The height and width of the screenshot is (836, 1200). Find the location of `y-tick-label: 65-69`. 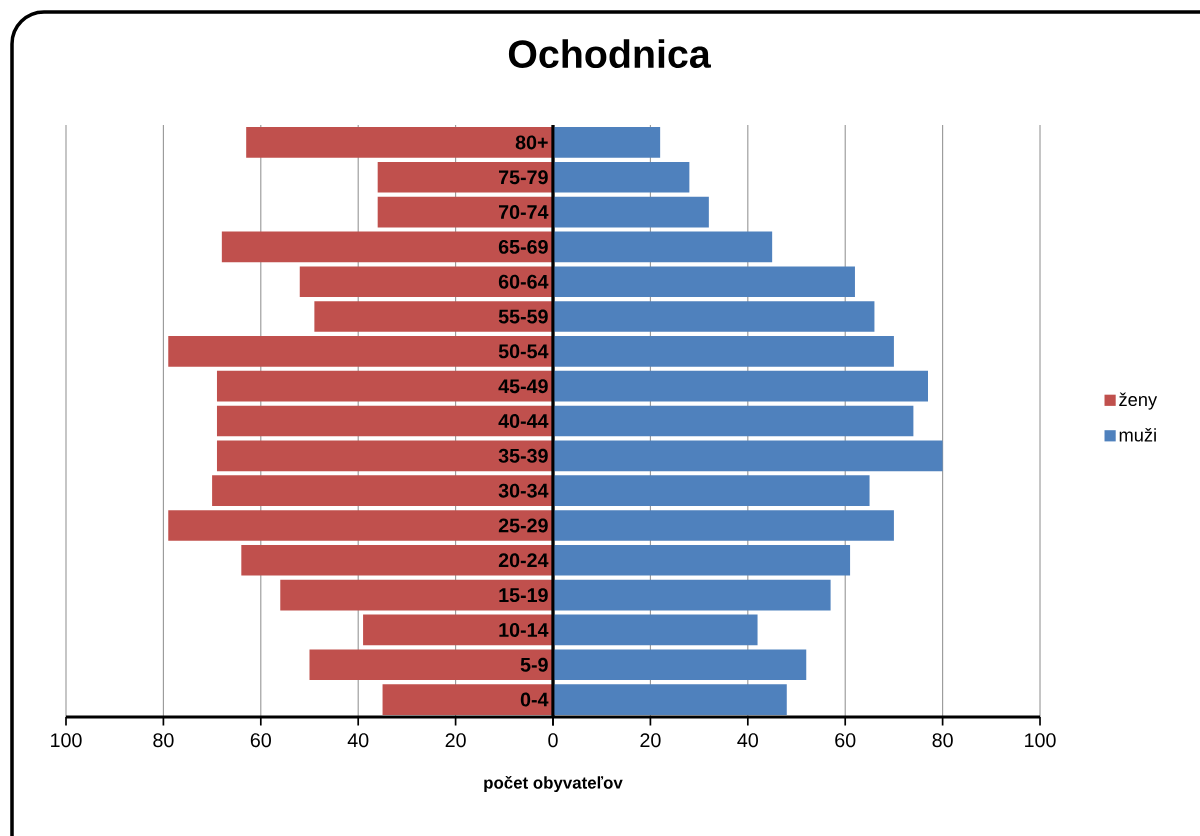

y-tick-label: 65-69 is located at coordinates (523, 246).